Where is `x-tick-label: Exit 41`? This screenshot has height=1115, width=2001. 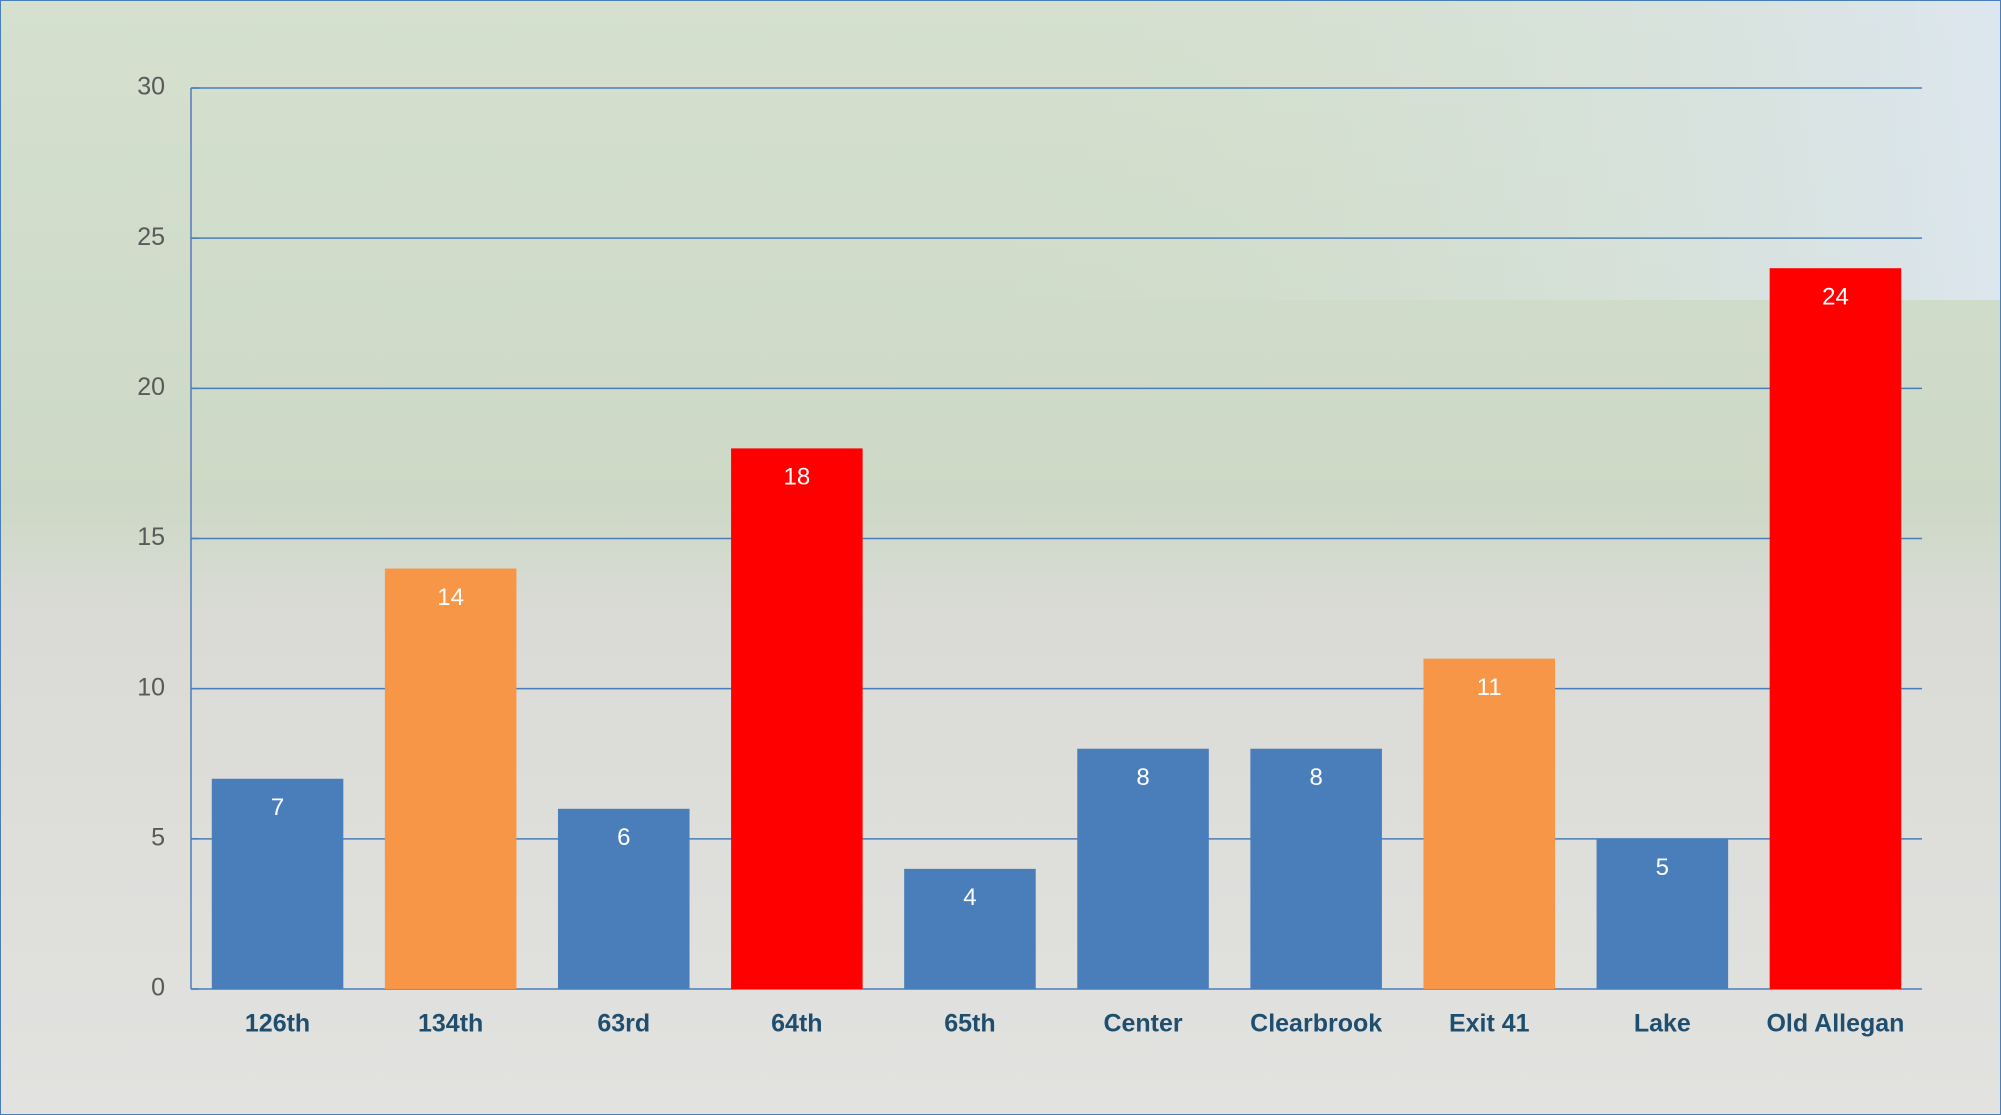 x-tick-label: Exit 41 is located at coordinates (1489, 1024).